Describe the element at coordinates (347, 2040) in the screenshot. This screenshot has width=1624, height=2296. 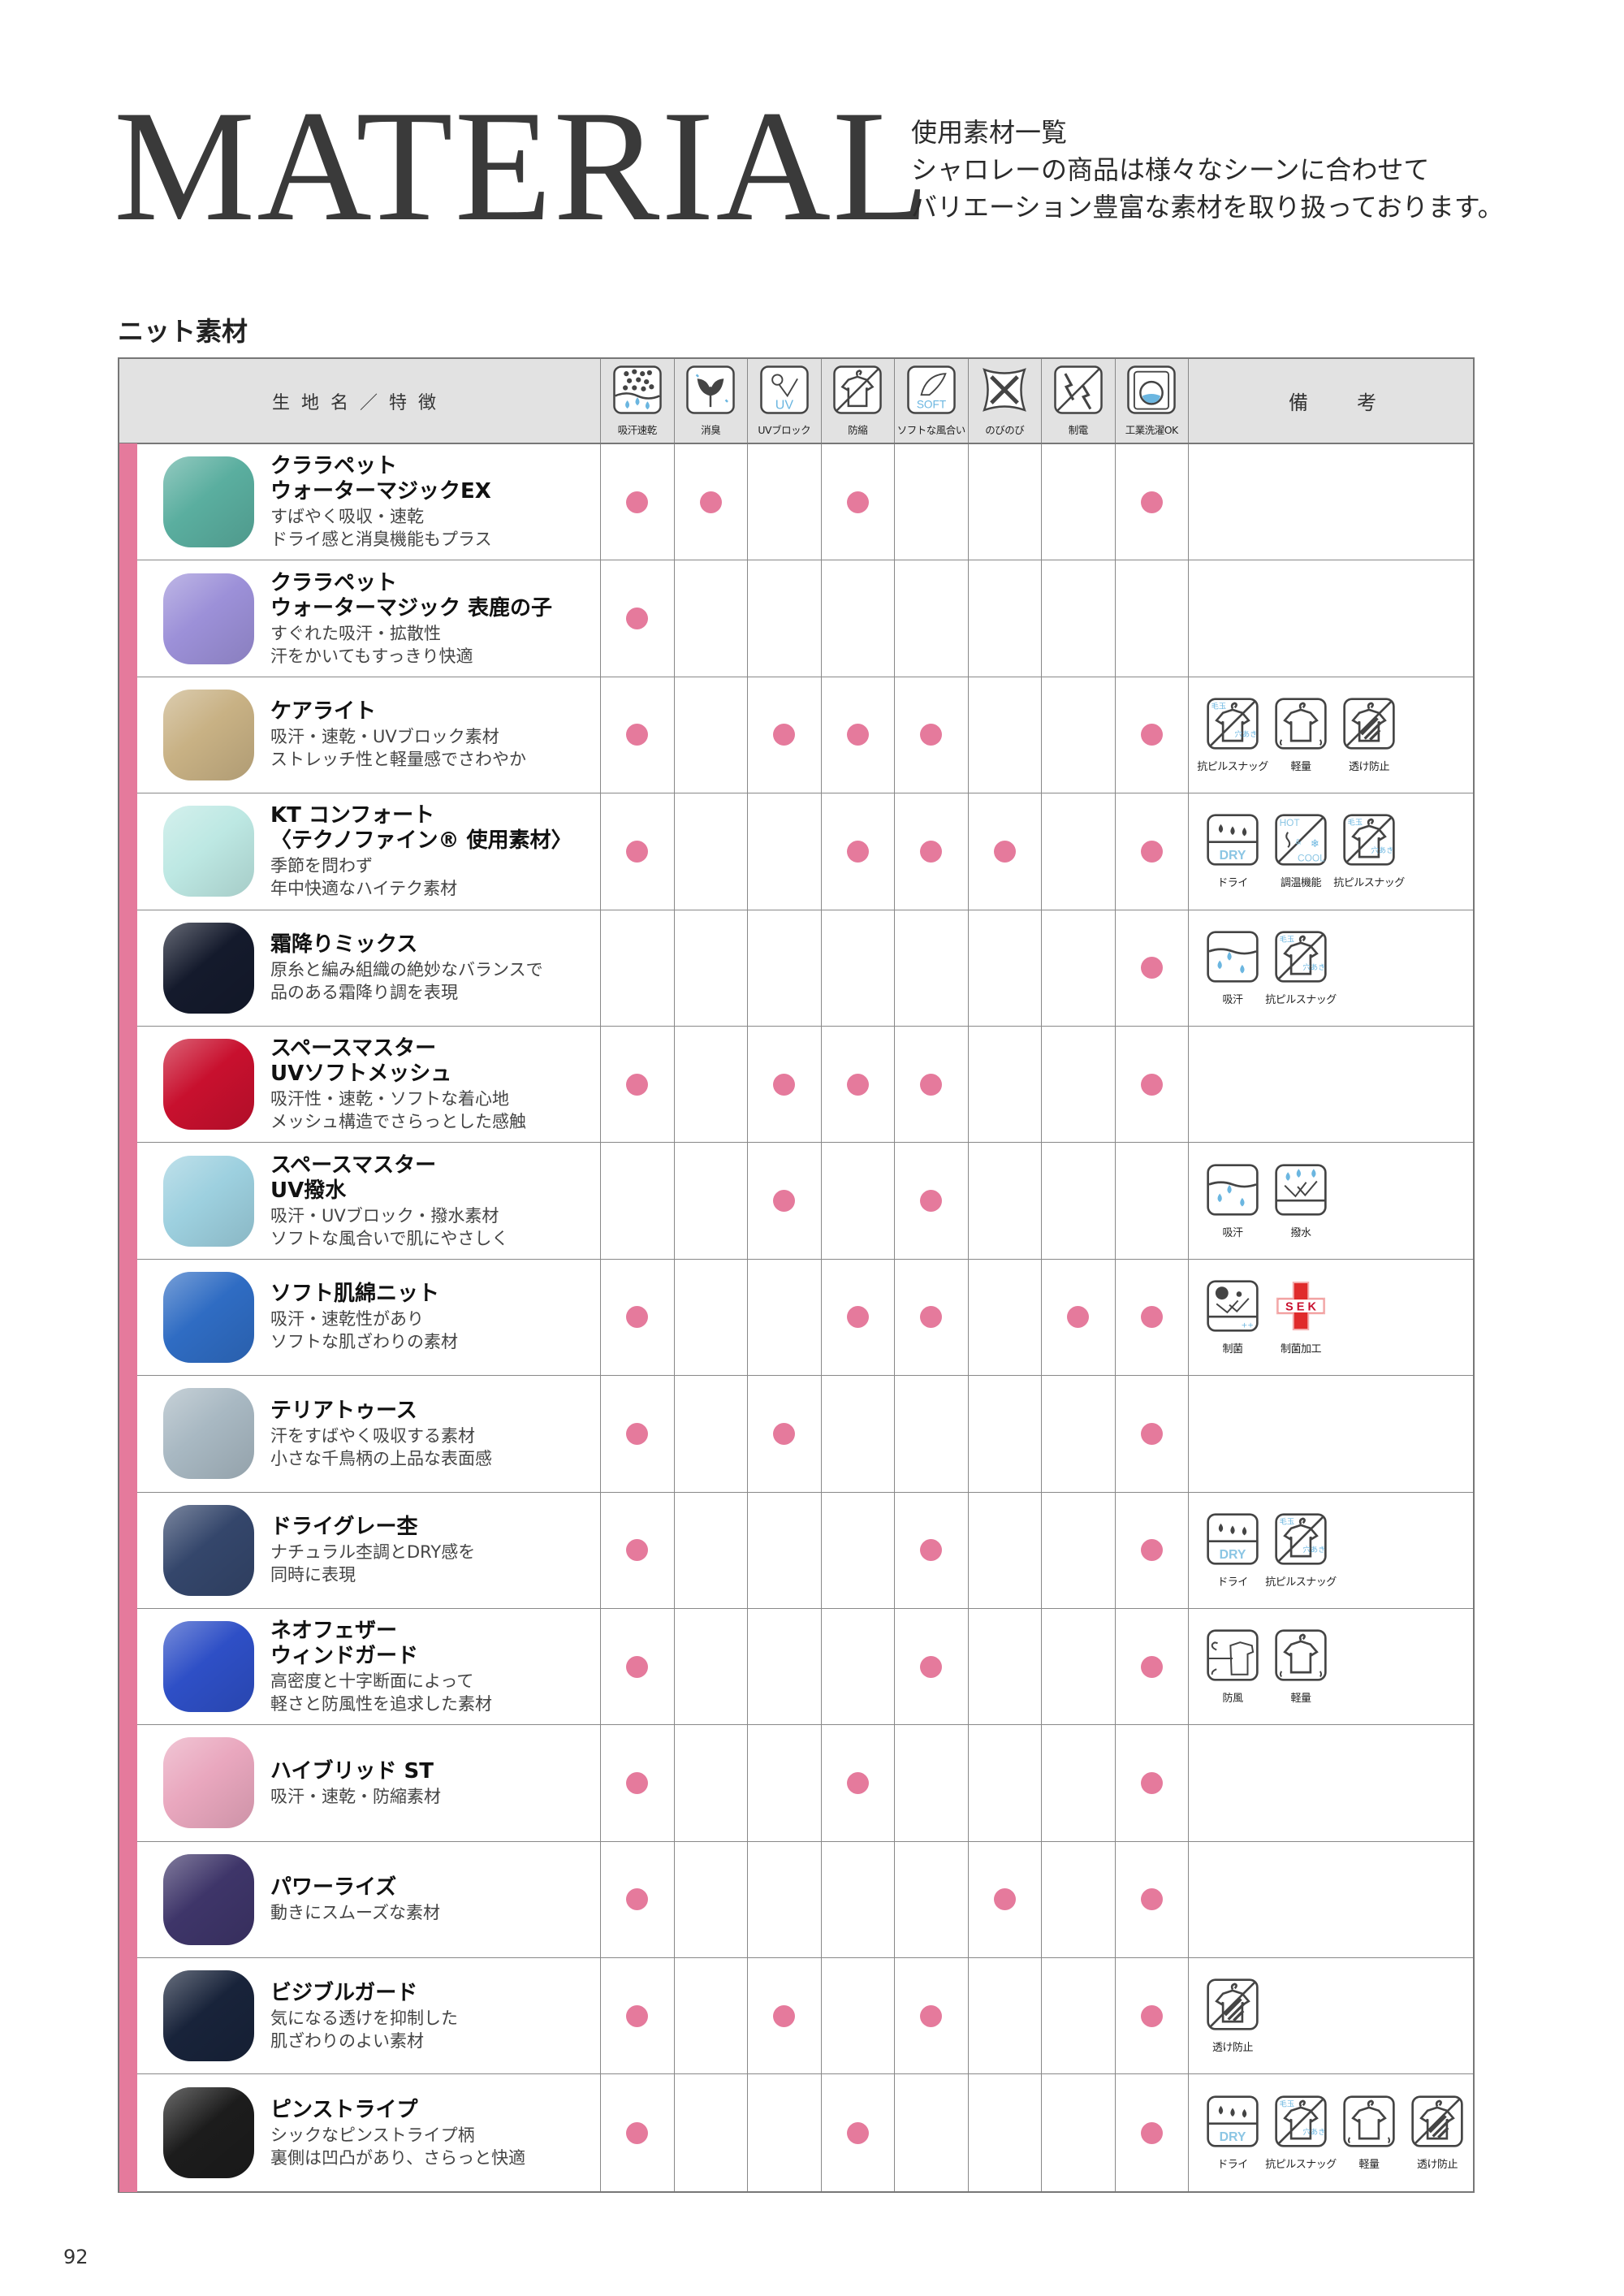
I see `material-description: 肌ざわりのよい素材` at that location.